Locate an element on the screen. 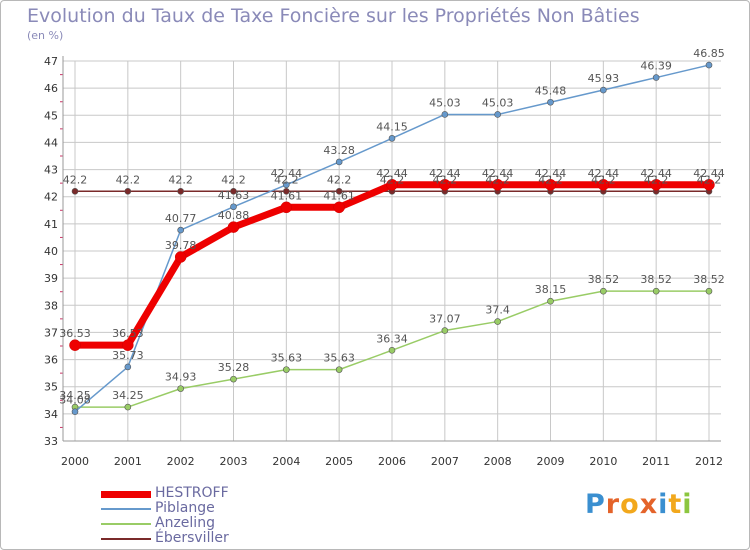 This screenshot has height=550, width=750. y-tick-label: 44 is located at coordinates (51, 142).